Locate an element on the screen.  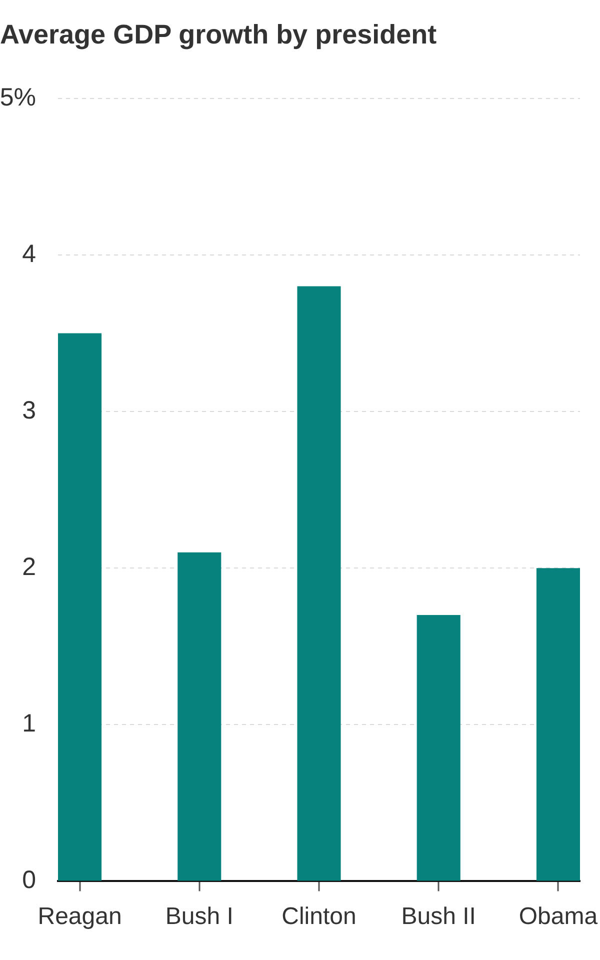
y-tick-label: 2 is located at coordinates (29, 566).